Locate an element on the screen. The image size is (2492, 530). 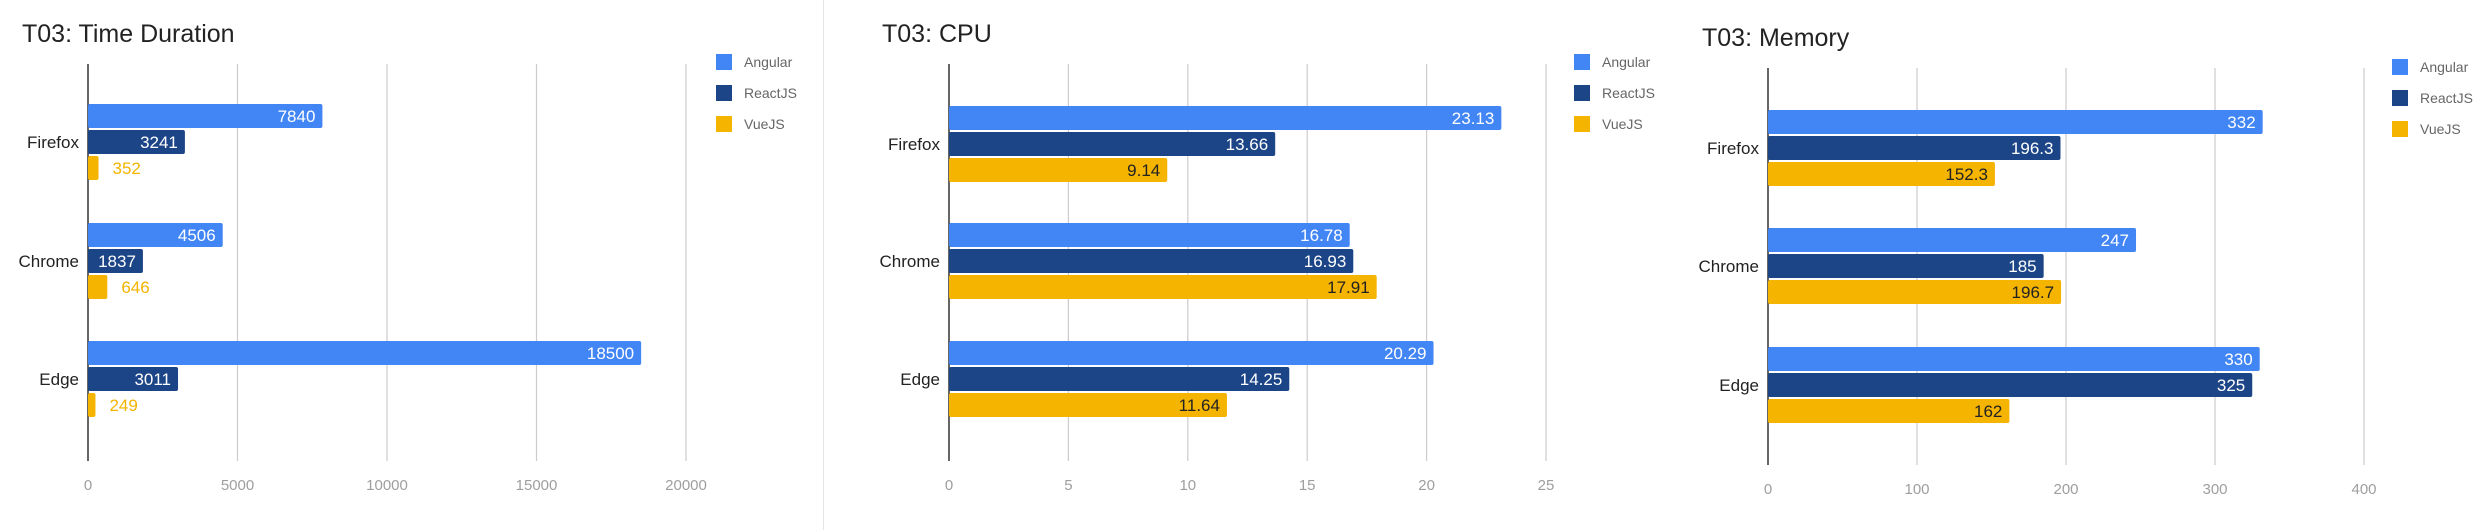
data-label-angular-chrome: 247 is located at coordinates (2115, 240).